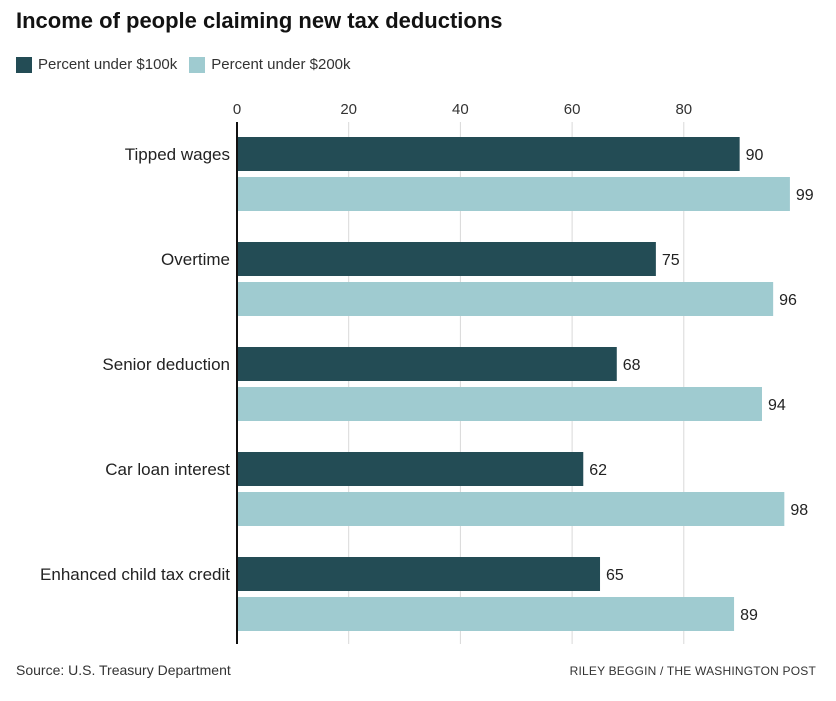  I want to click on category-label: Car loan interest, so click(167, 469).